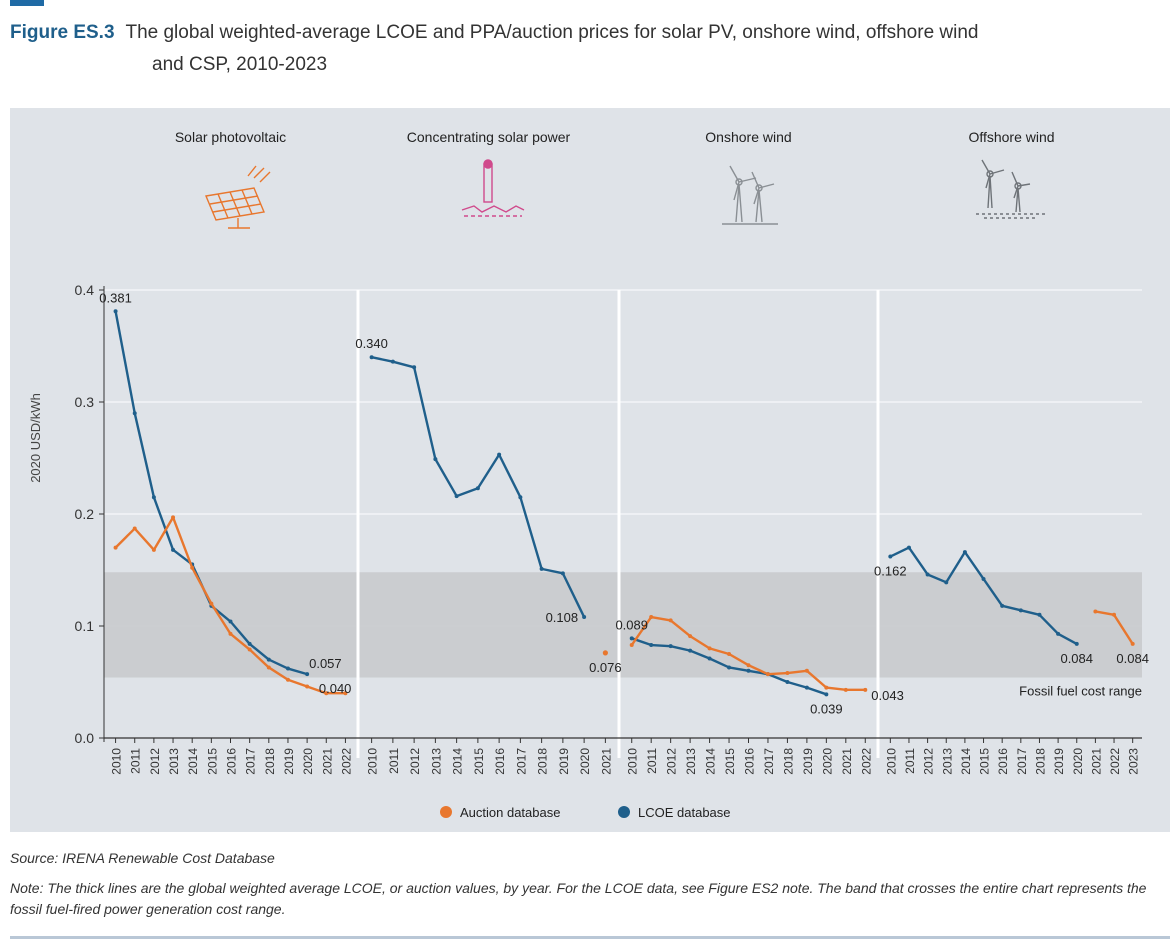 The height and width of the screenshot is (950, 1174). I want to click on x-tick-label: 2022, so click(346, 761).